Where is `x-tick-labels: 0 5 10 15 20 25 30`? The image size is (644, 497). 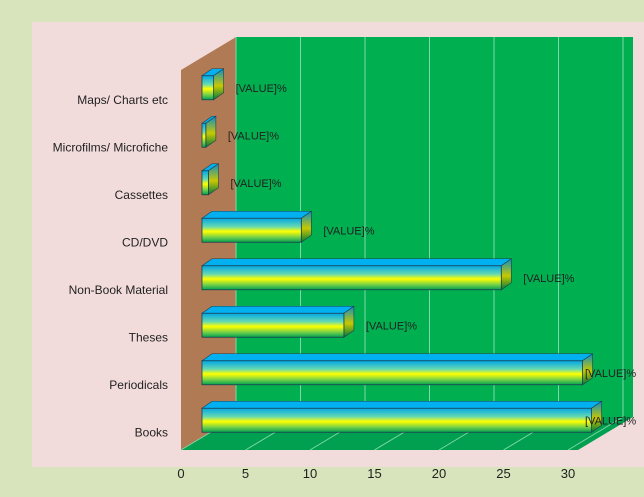
x-tick-labels: 0 5 10 15 20 25 30 is located at coordinates (376, 473).